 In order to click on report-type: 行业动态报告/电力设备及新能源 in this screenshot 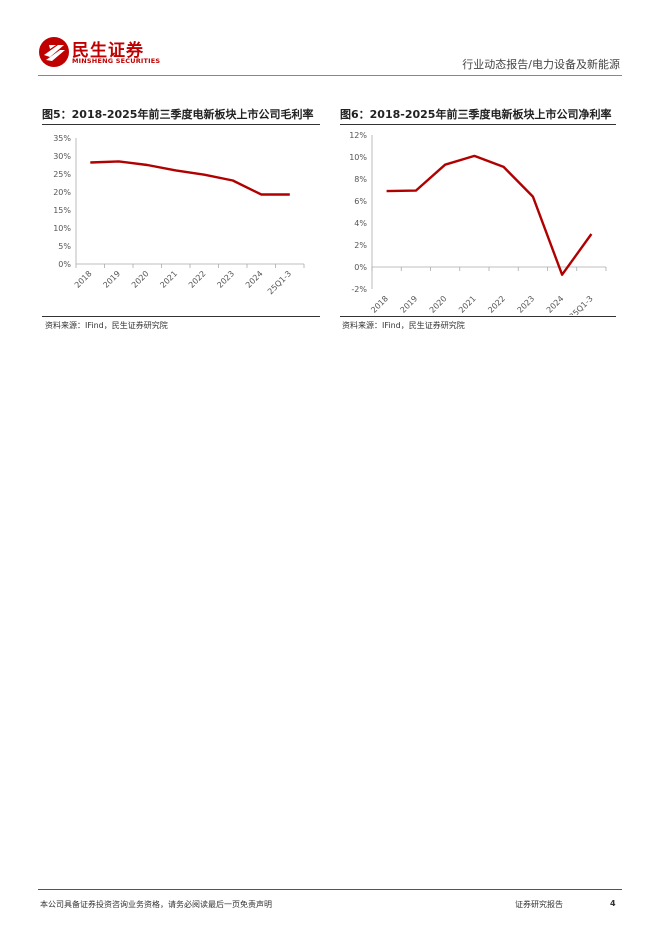, I will do `click(541, 64)`.